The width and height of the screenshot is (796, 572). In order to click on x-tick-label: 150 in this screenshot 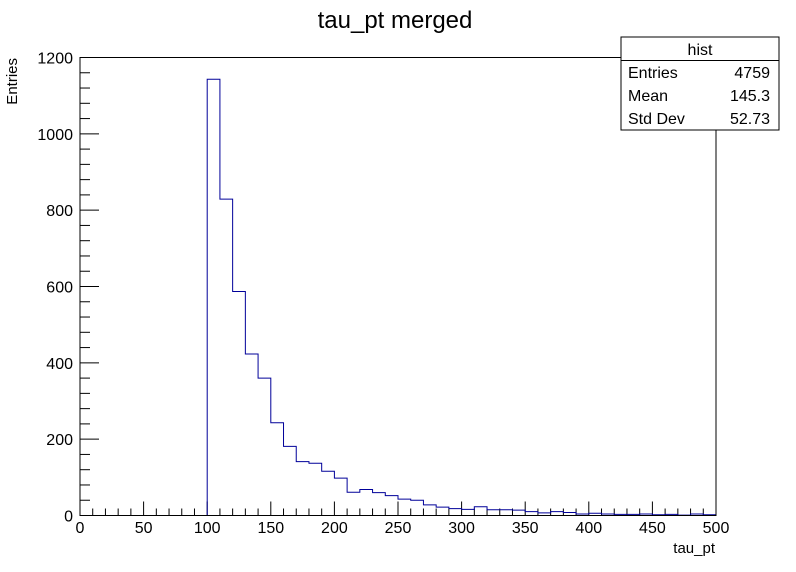, I will do `click(270, 528)`.